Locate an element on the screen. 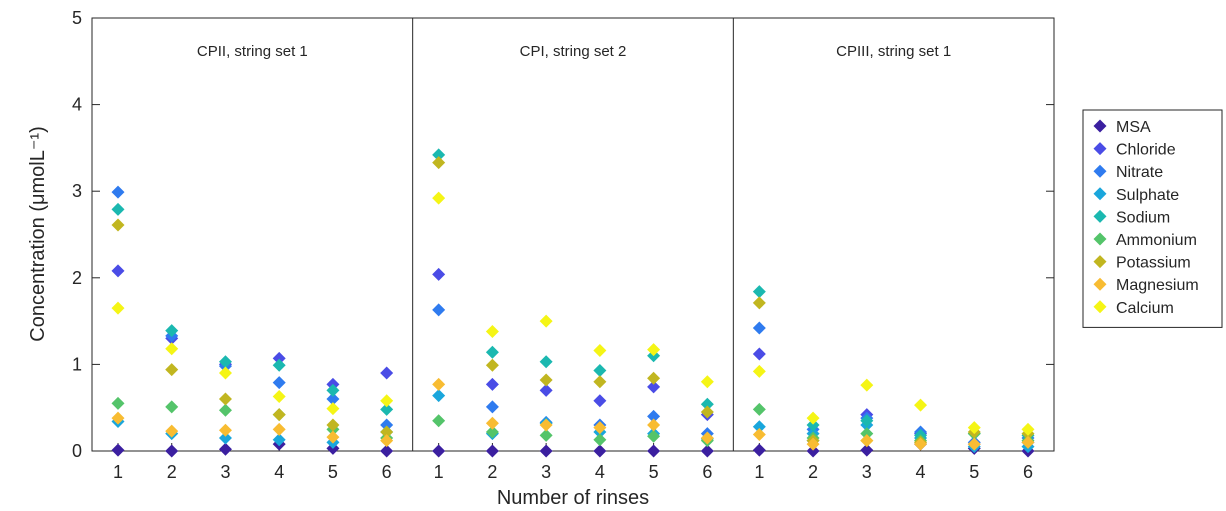  y-tick-label: 5 is located at coordinates (77, 18).